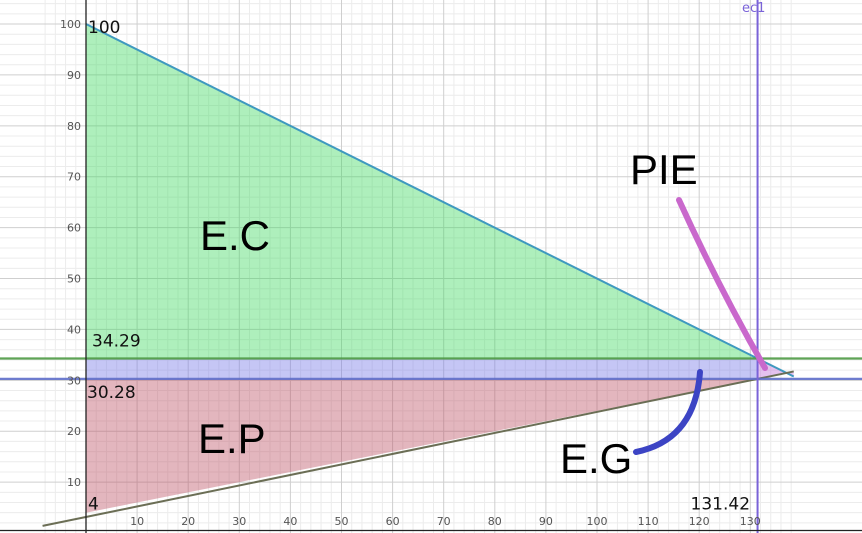 This screenshot has height=533, width=862. What do you see at coordinates (74, 228) in the screenshot?
I see `y-tick-label: 60` at bounding box center [74, 228].